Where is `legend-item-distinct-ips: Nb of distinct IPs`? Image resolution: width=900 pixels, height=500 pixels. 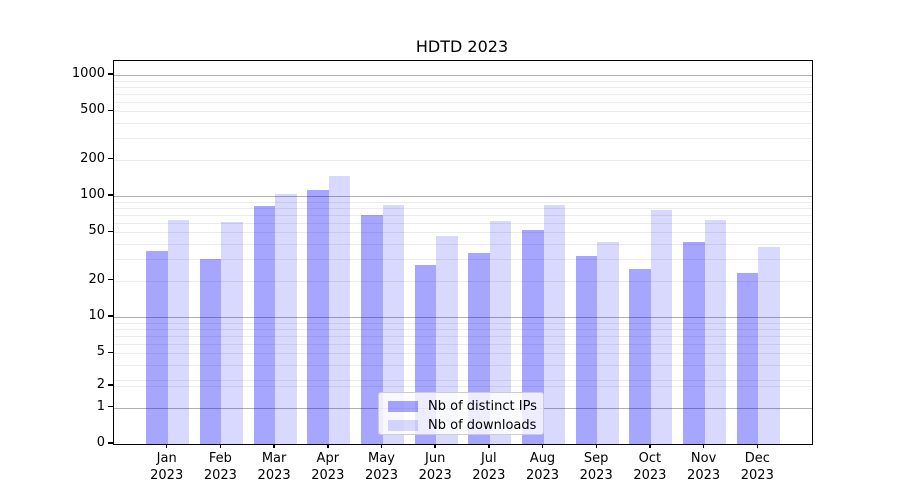 legend-item-distinct-ips: Nb of distinct IPs is located at coordinates (465, 406).